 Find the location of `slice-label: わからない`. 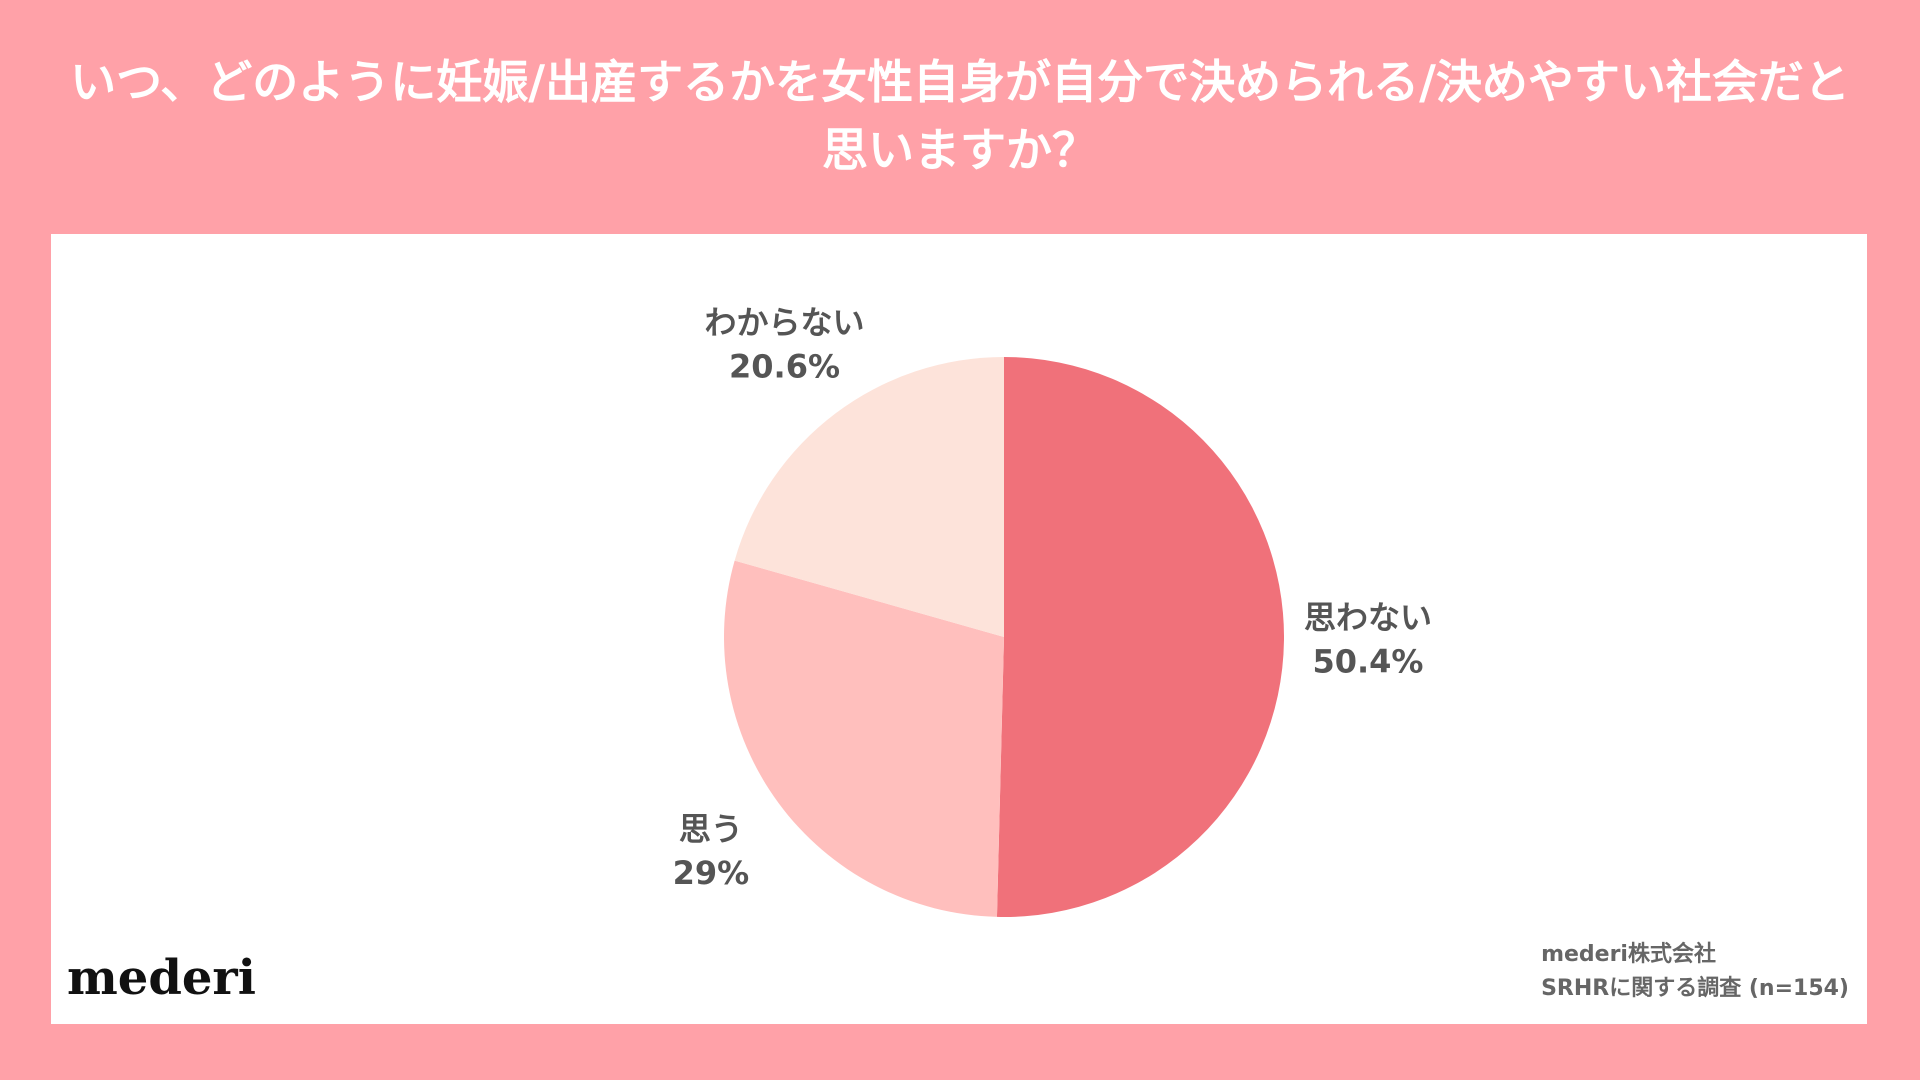

slice-label: わからない is located at coordinates (785, 323).